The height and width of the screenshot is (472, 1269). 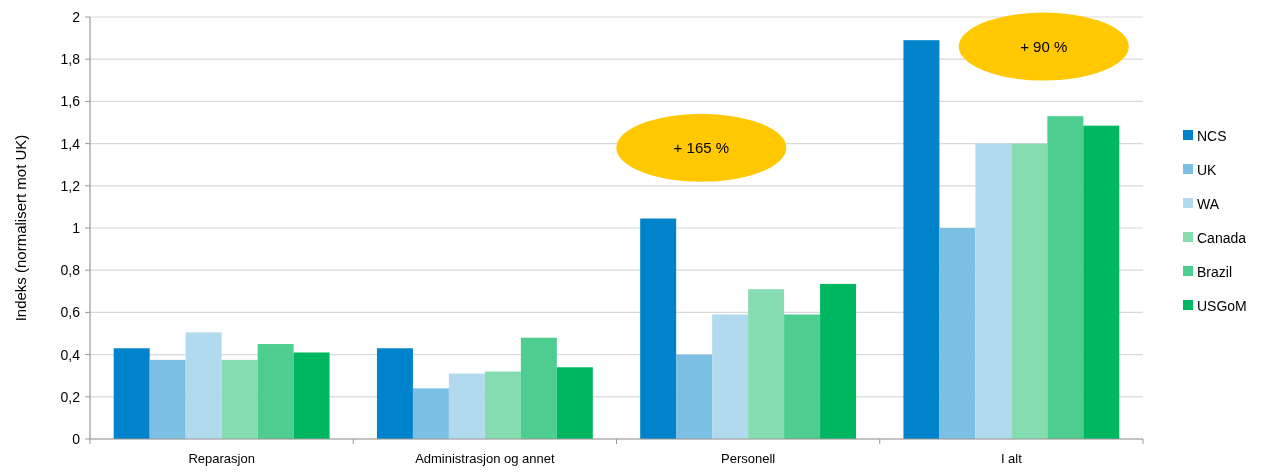 I want to click on legend-label: USGoM, so click(x=1222, y=305).